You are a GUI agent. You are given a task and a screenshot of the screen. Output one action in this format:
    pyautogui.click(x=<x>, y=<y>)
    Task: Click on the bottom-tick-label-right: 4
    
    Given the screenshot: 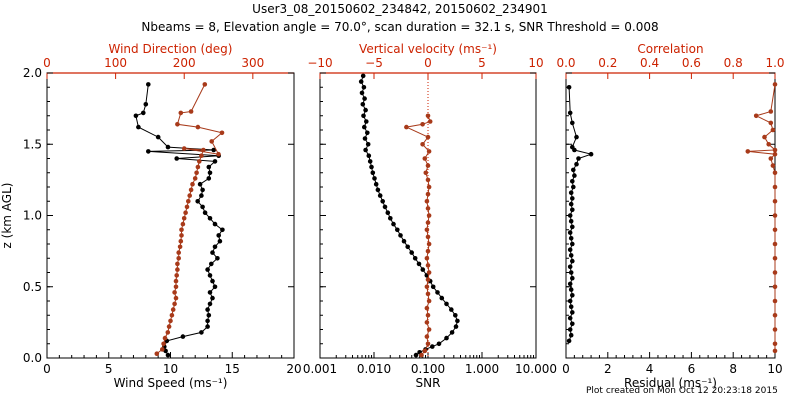 What is the action you would take?
    pyautogui.click(x=650, y=369)
    